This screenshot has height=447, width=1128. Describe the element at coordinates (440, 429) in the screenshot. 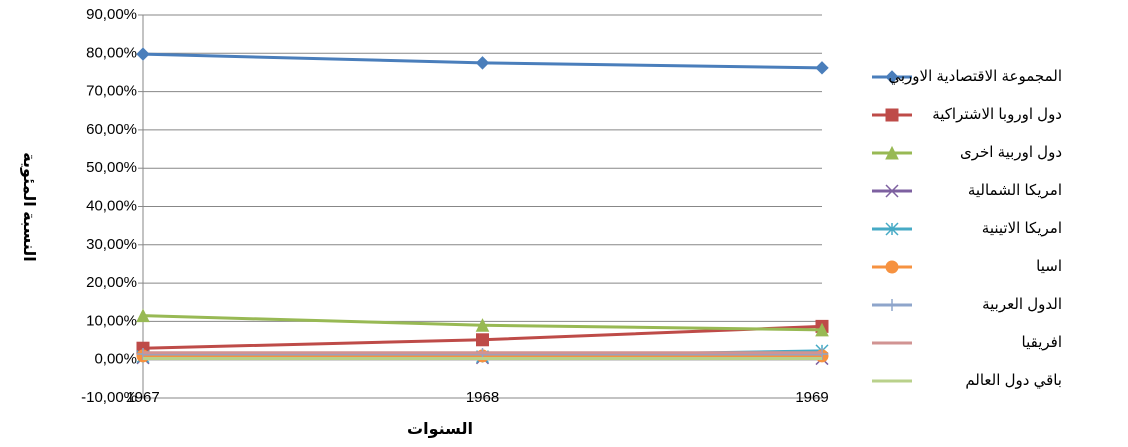

I see `x-axis-title: السنوات` at that location.